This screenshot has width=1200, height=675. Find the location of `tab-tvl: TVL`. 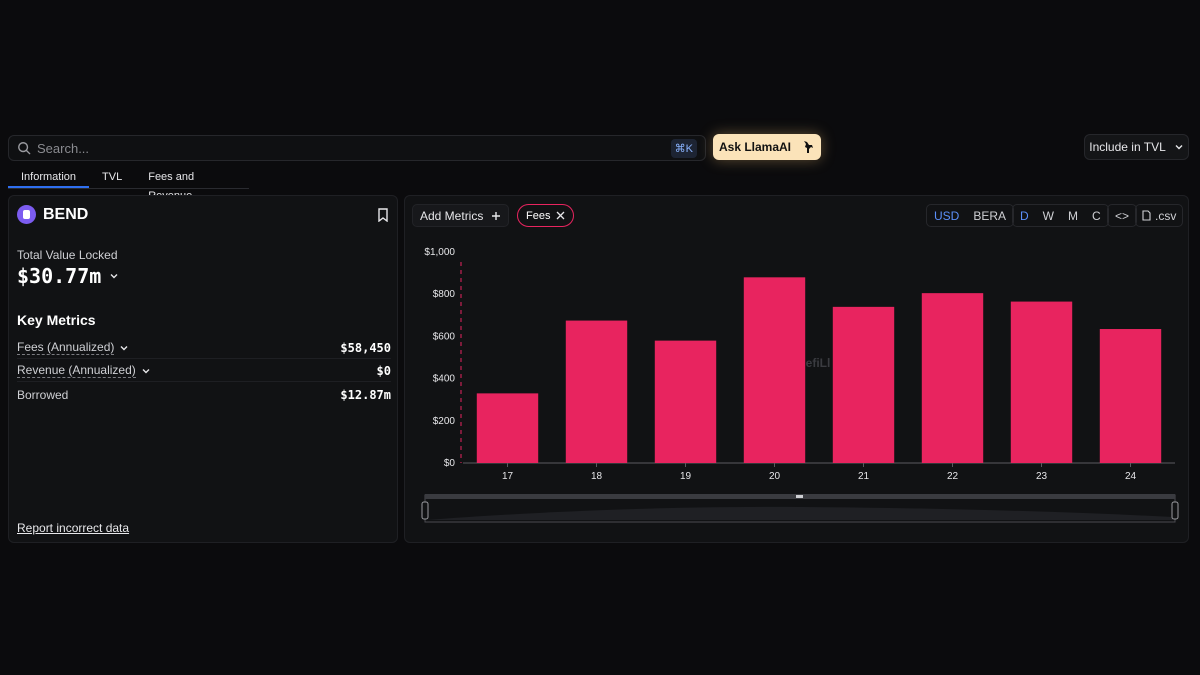

tab-tvl: TVL is located at coordinates (112, 177).